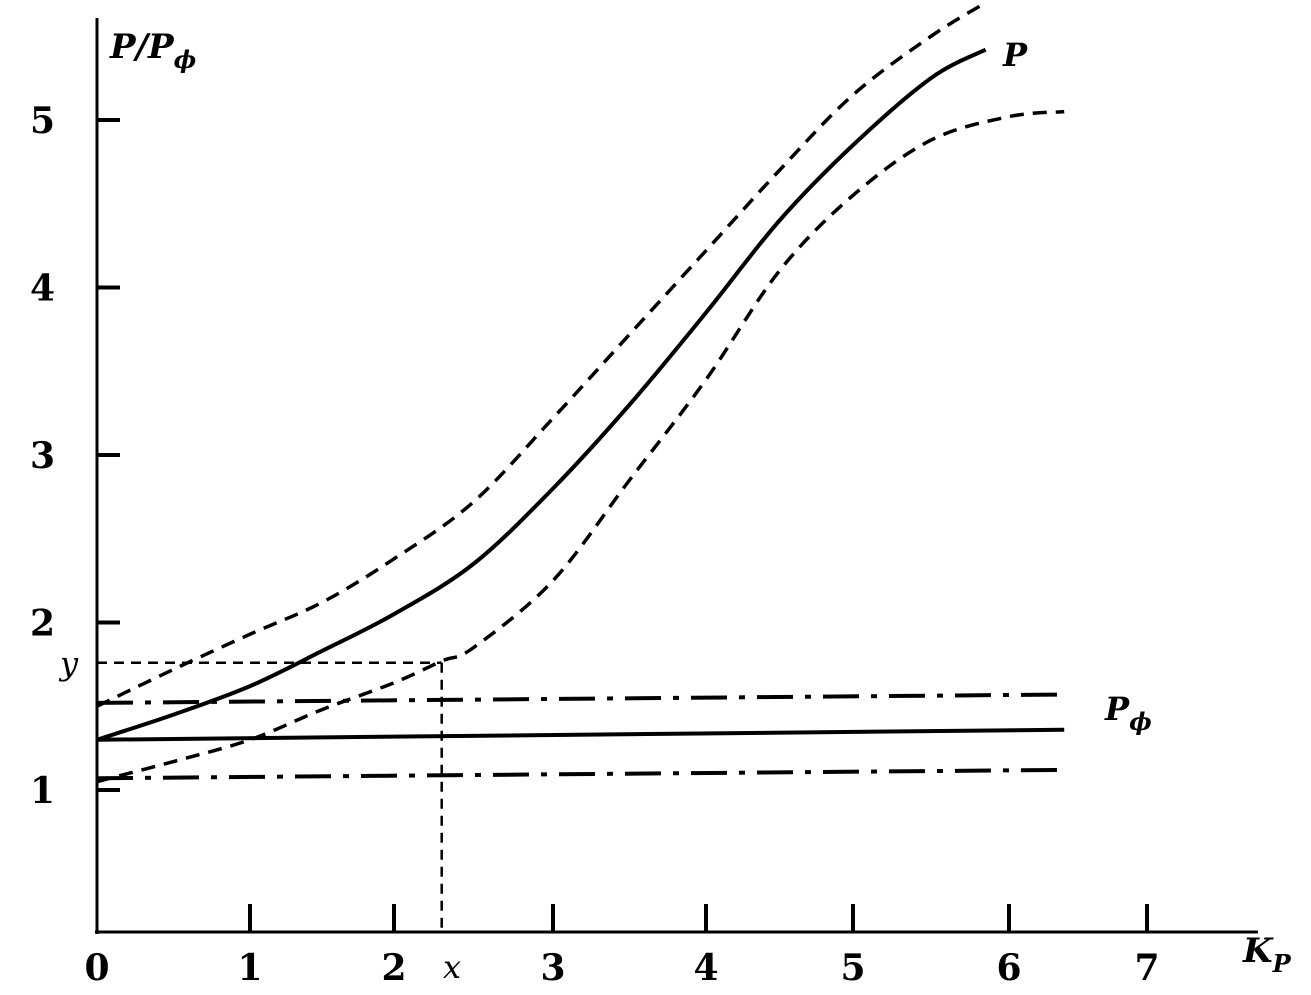 This screenshot has width=1311, height=995. Describe the element at coordinates (452, 967) in the screenshot. I see `x-mark-label: x` at that location.